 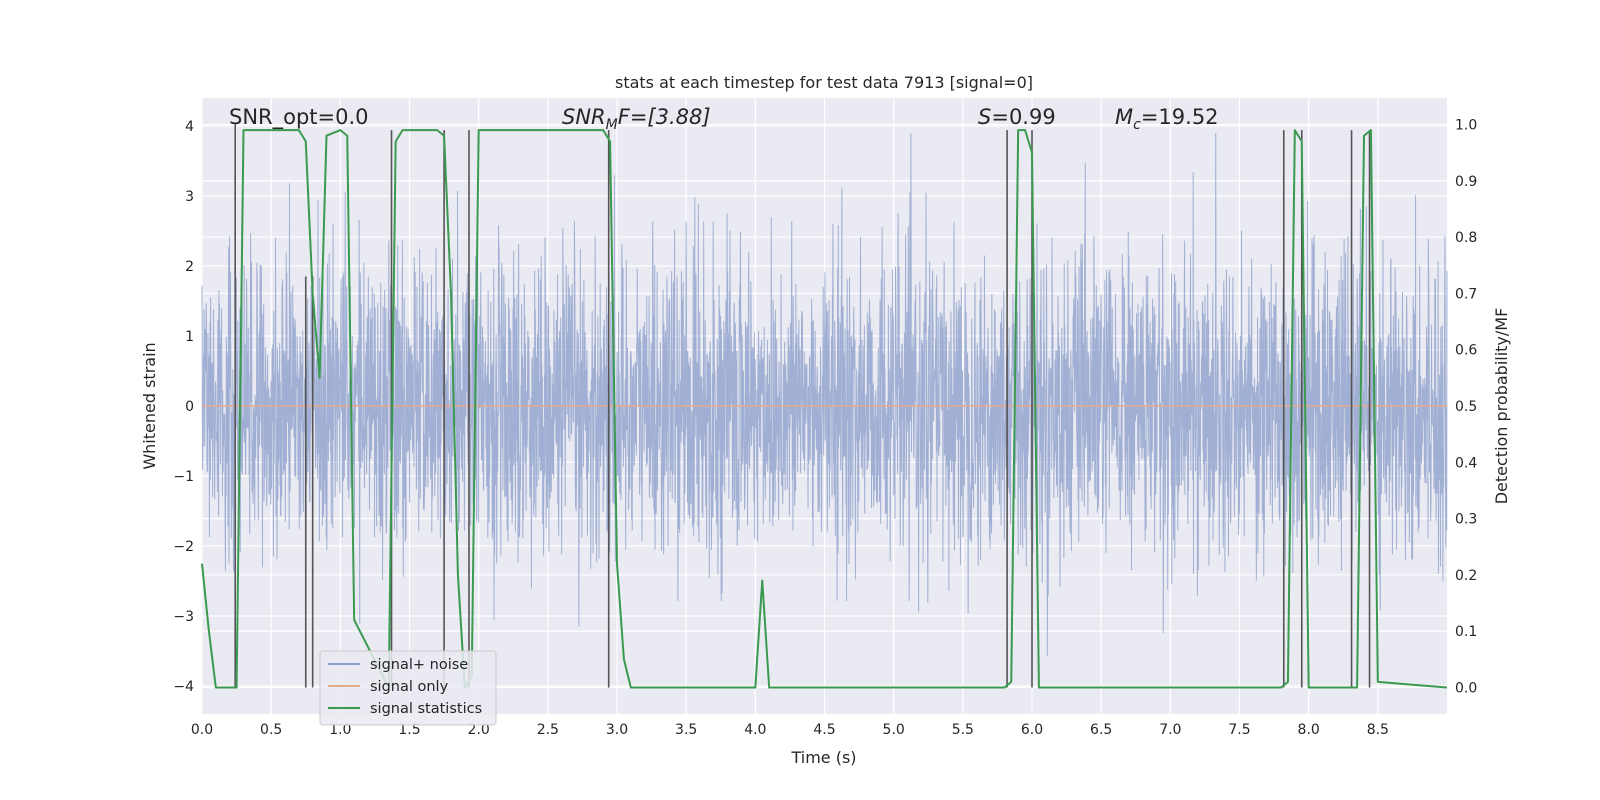 I want to click on y-left-tick-label: −4, so click(x=183, y=687).